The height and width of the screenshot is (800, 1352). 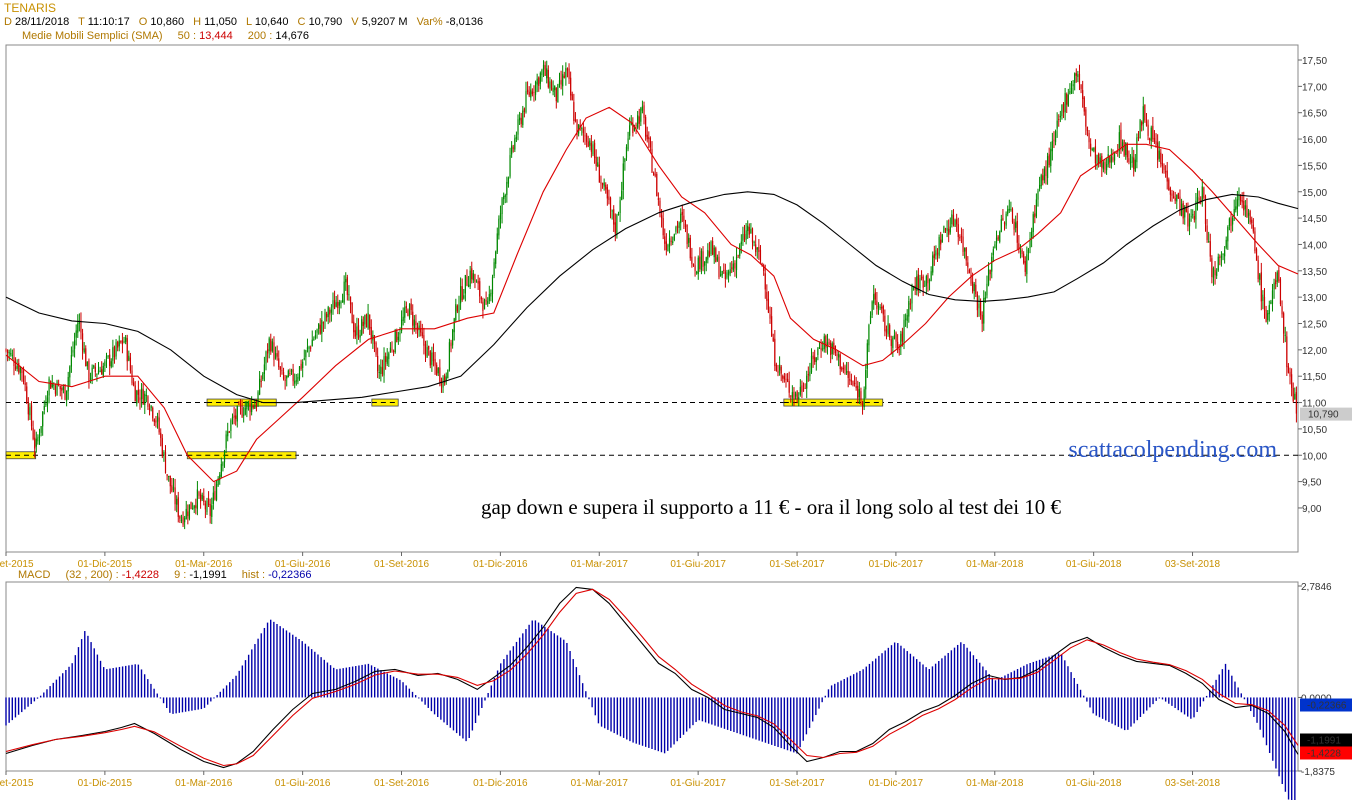 What do you see at coordinates (796, 783) in the screenshot?
I see `macd-x-tick-label: 01-Set-2017` at bounding box center [796, 783].